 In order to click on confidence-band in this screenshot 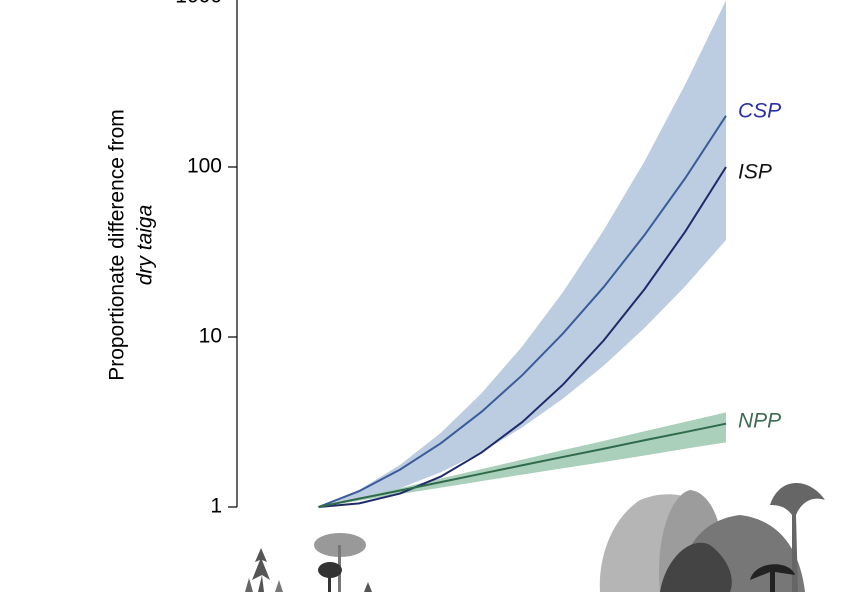, I will do `click(522, 459)`.